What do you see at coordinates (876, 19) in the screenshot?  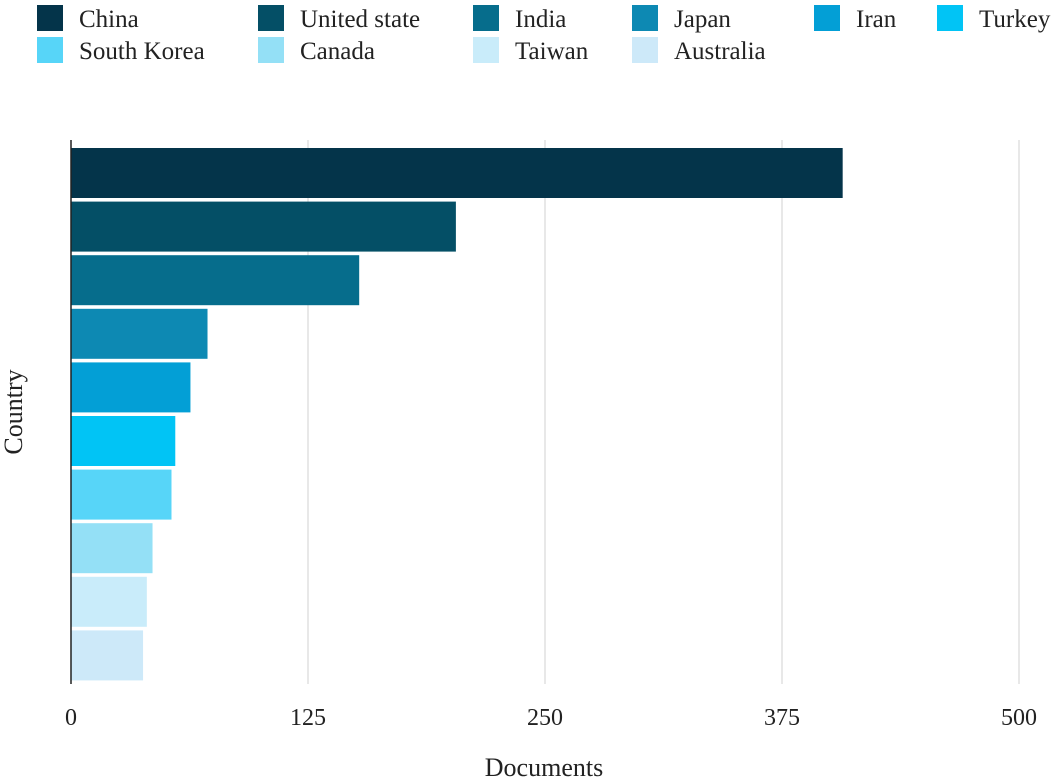 I see `legend-label: Iran` at bounding box center [876, 19].